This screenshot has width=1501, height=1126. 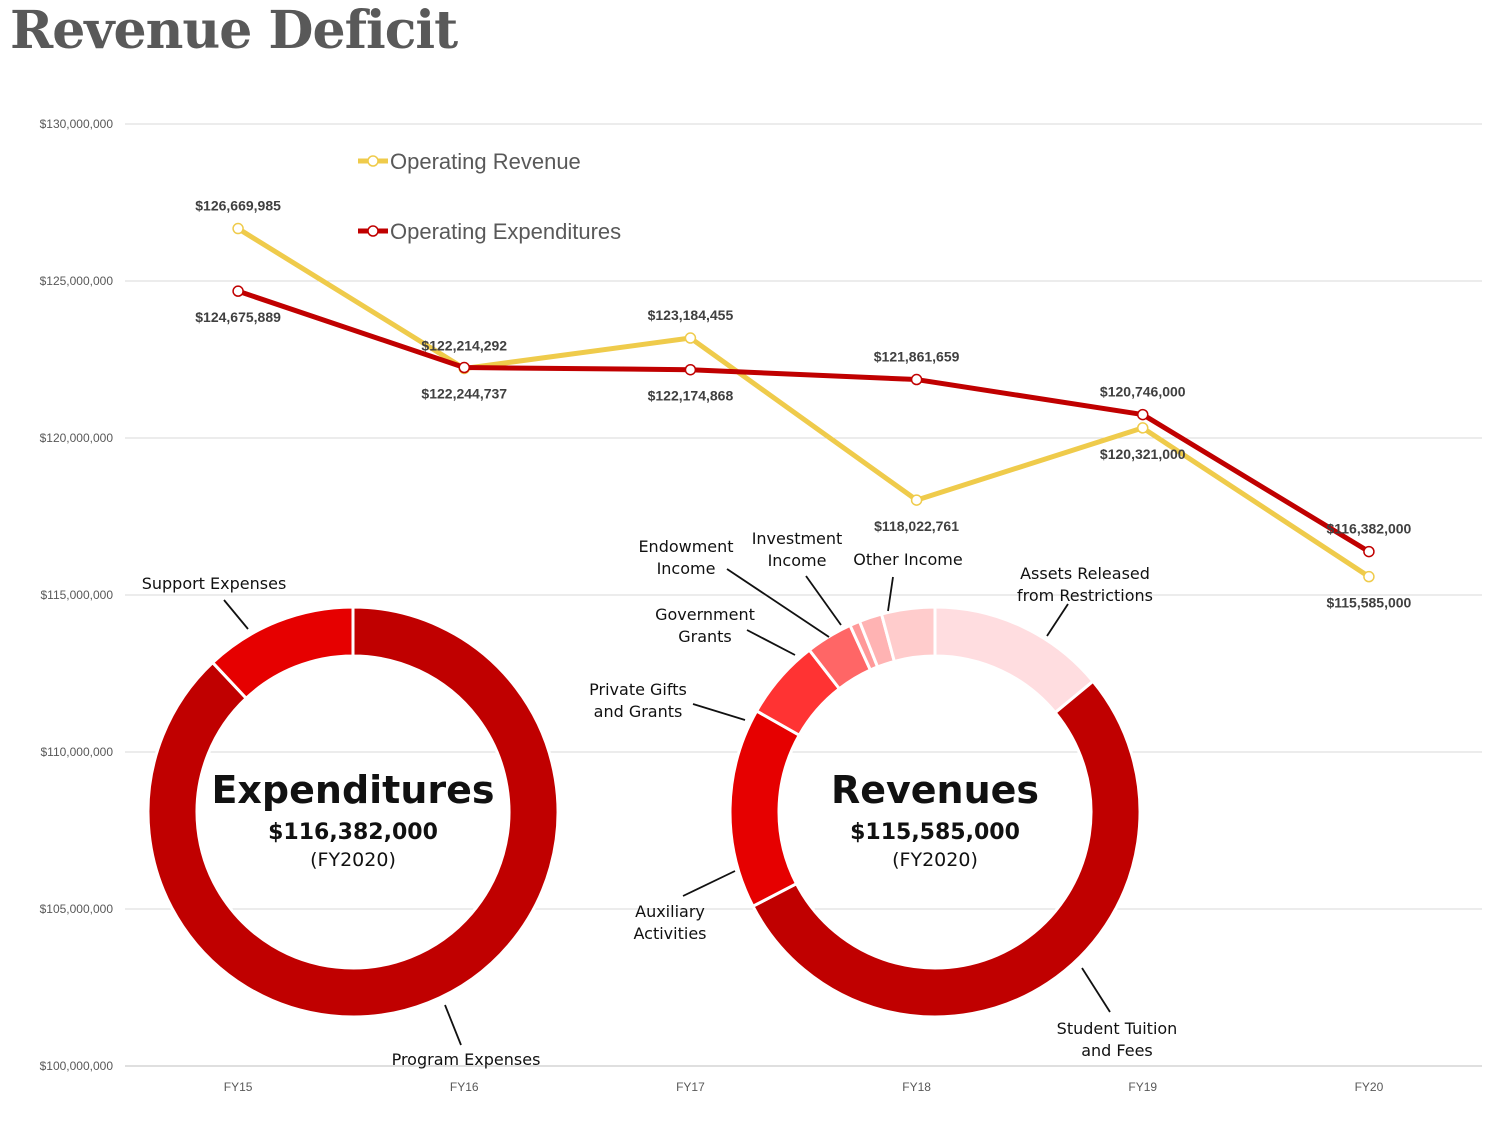 I want to click on data-label: $124,675,889, so click(x=238, y=317).